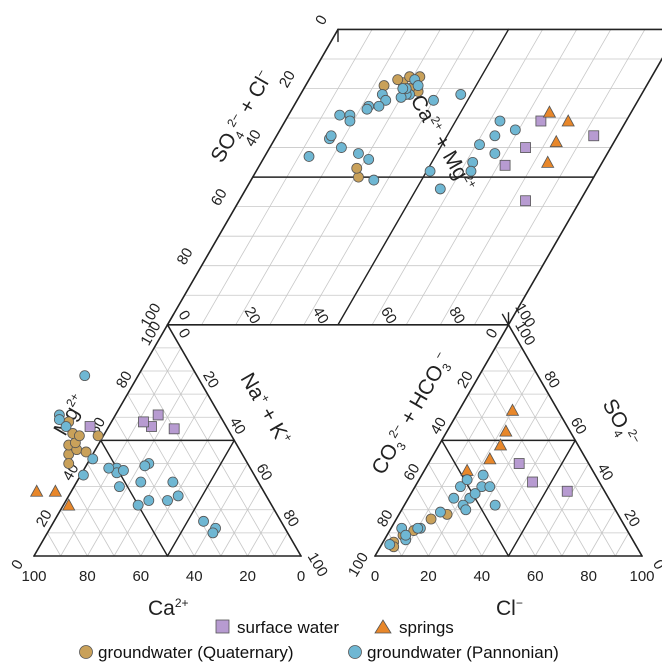 The image size is (662, 665). I want to click on sulfate-chloride-tick-label: 60, so click(219, 197).